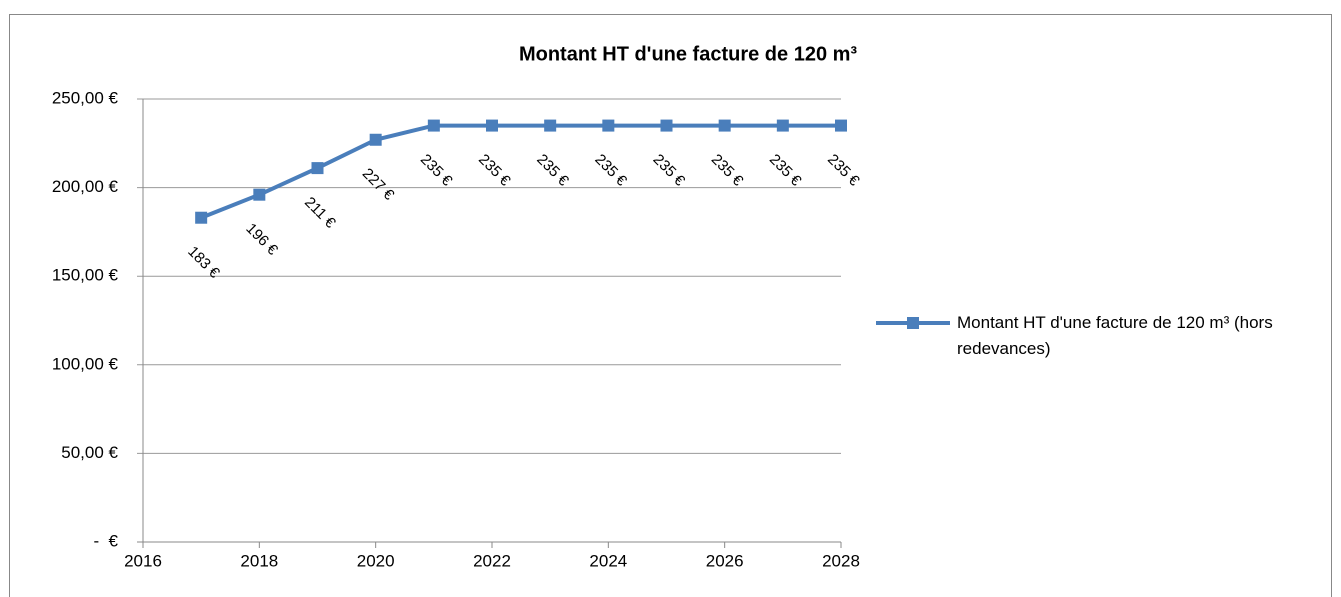 Image resolution: width=1341 pixels, height=597 pixels. I want to click on x-tick-label: 2018, so click(259, 560).